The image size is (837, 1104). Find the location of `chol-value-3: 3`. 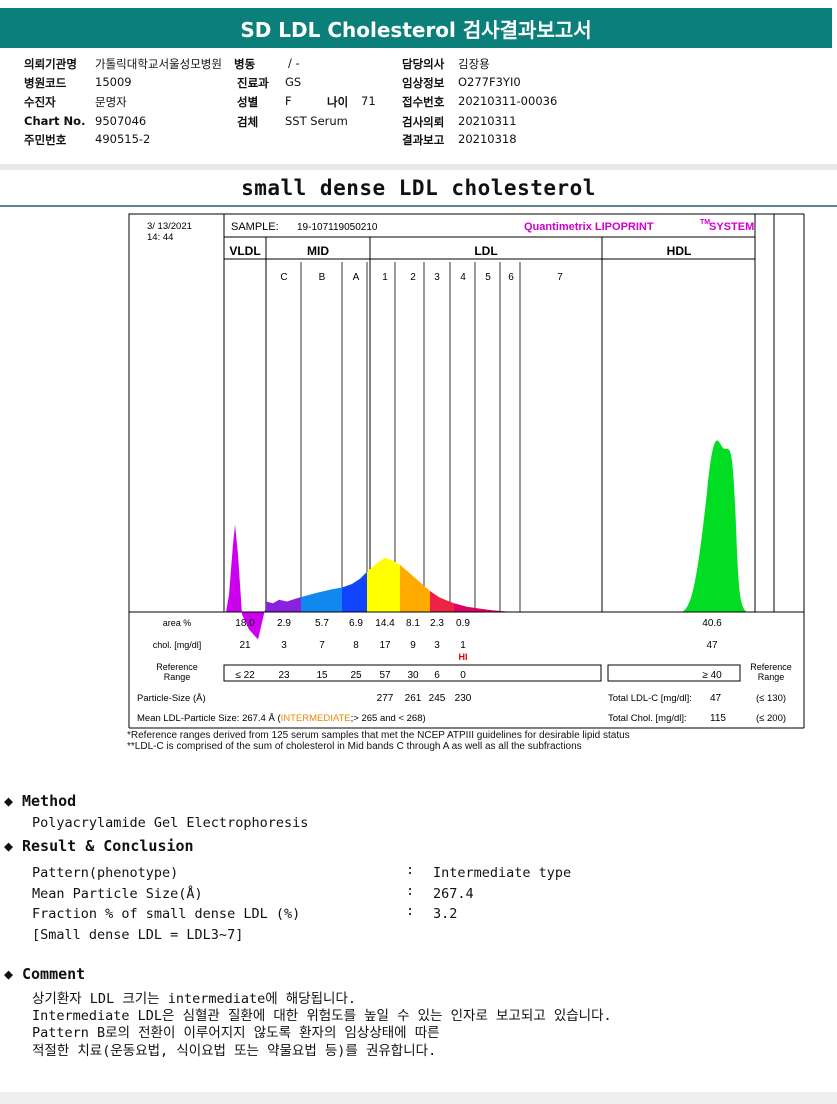

chol-value-3: 3 is located at coordinates (437, 645).